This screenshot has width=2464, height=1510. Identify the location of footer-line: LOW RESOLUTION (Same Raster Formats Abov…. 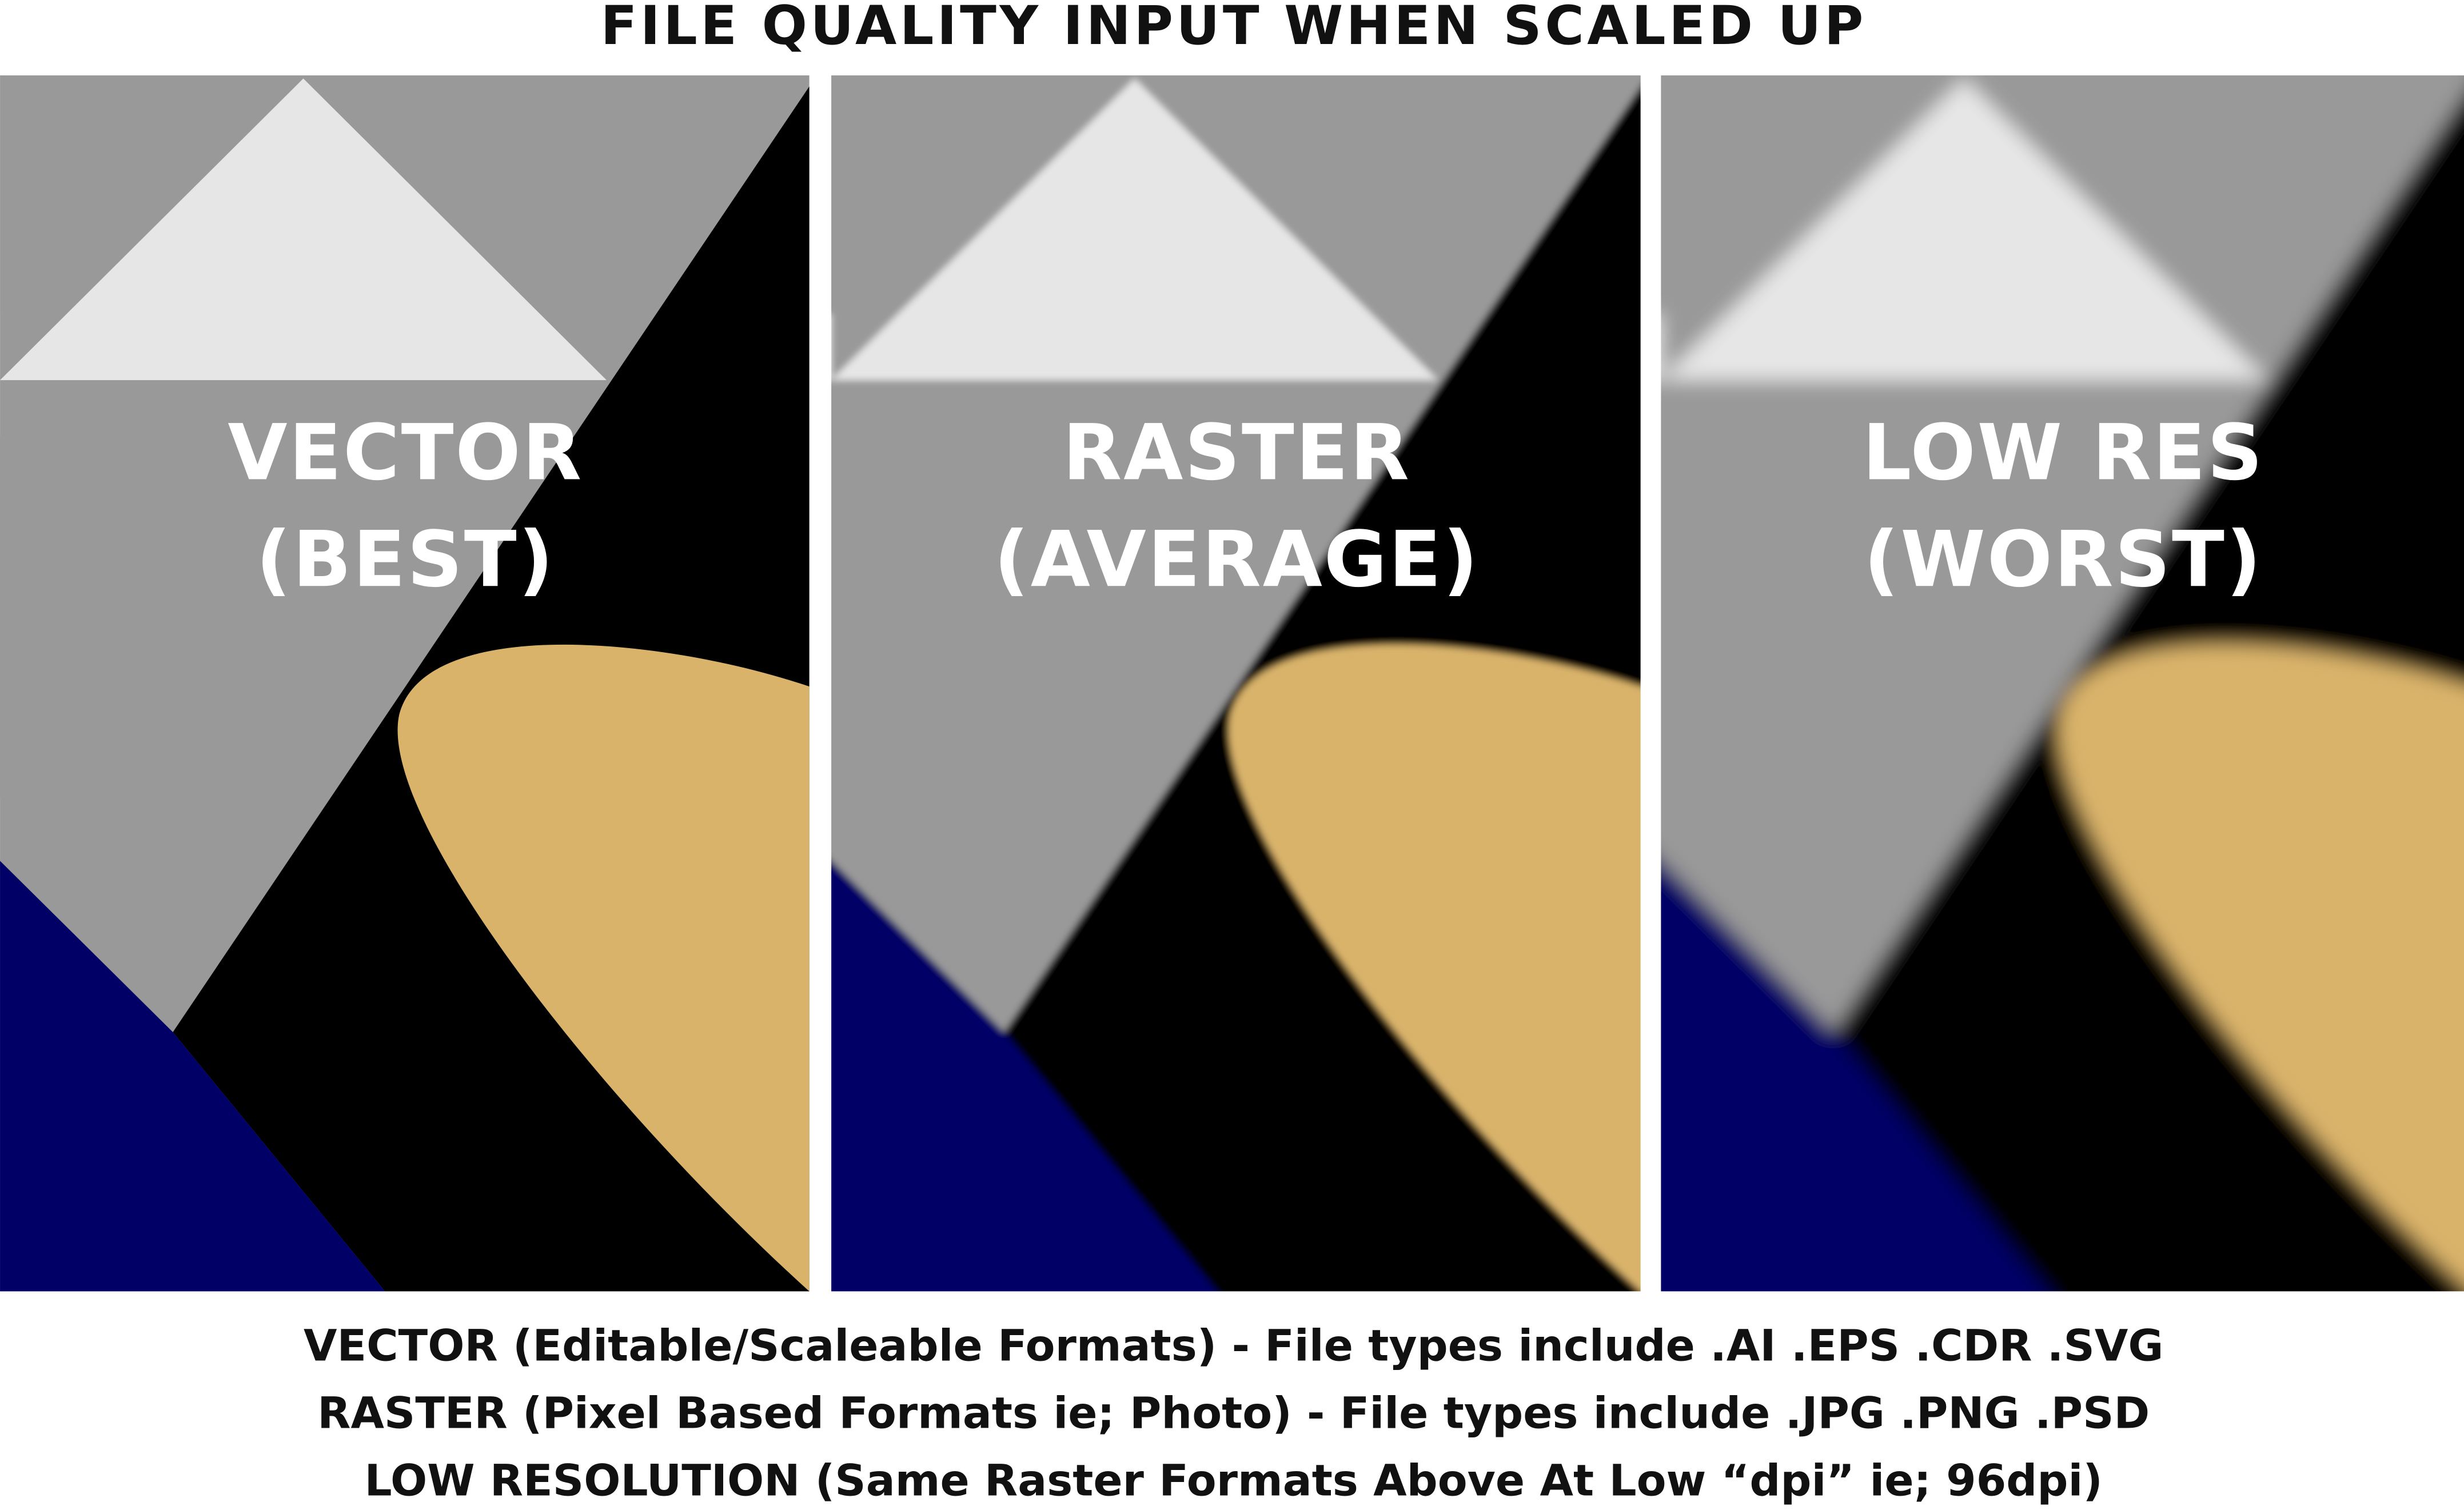
(1234, 1481).